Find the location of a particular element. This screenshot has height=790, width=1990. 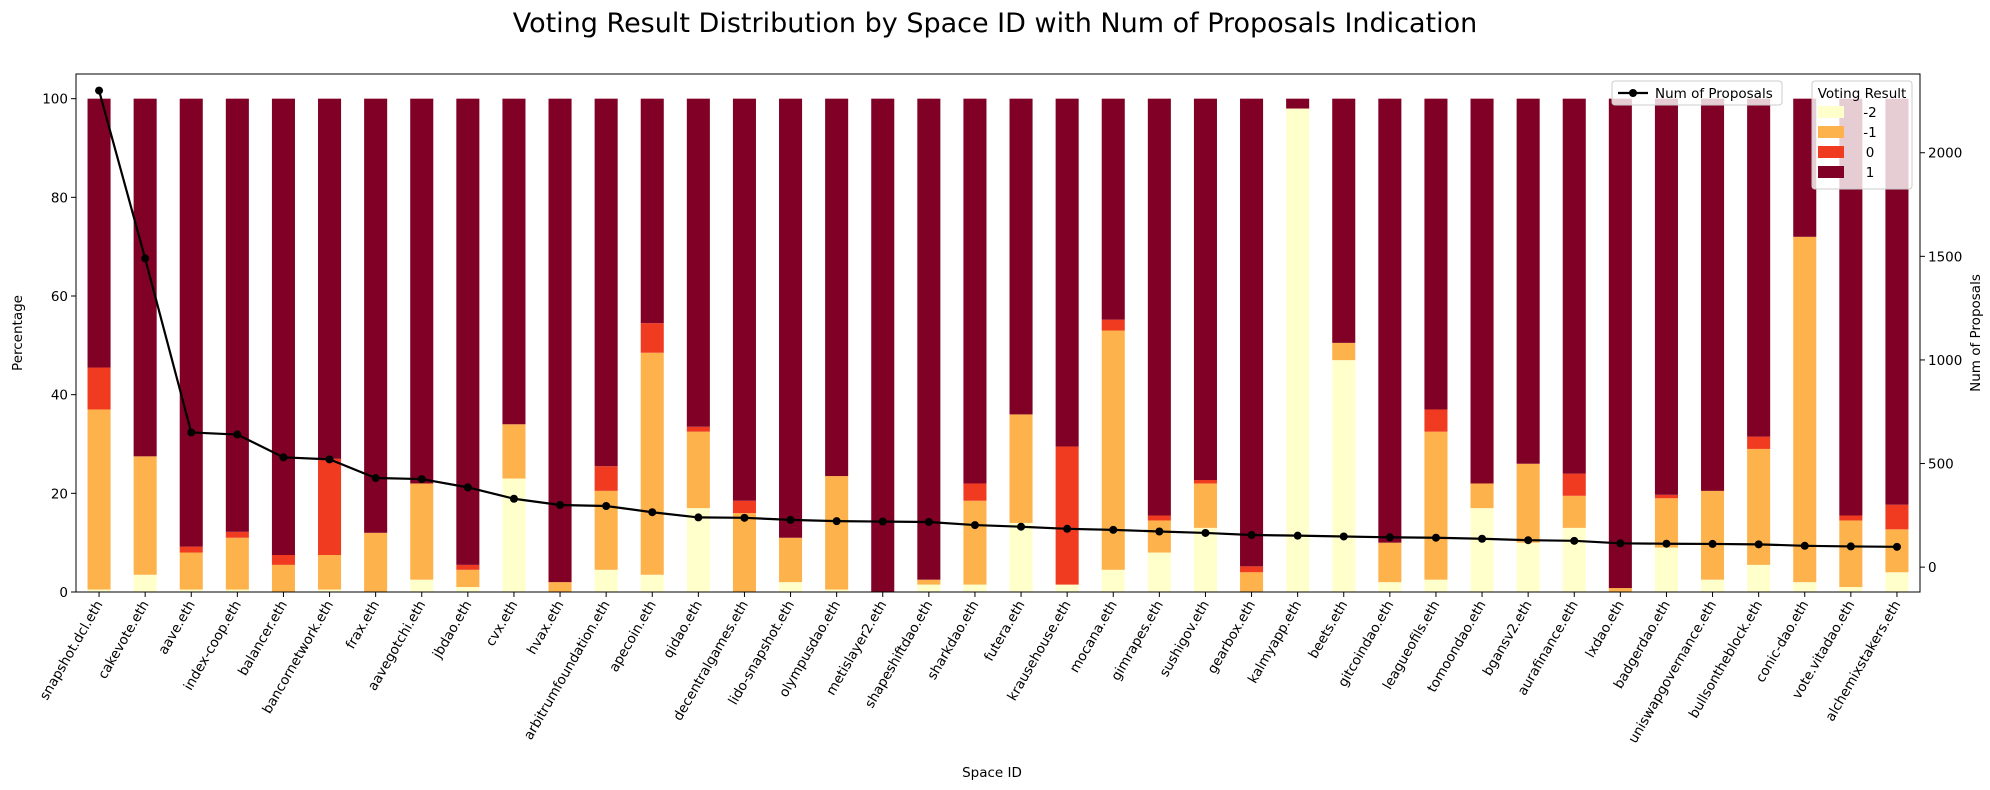

y-tick-label: 0 is located at coordinates (63, 593).